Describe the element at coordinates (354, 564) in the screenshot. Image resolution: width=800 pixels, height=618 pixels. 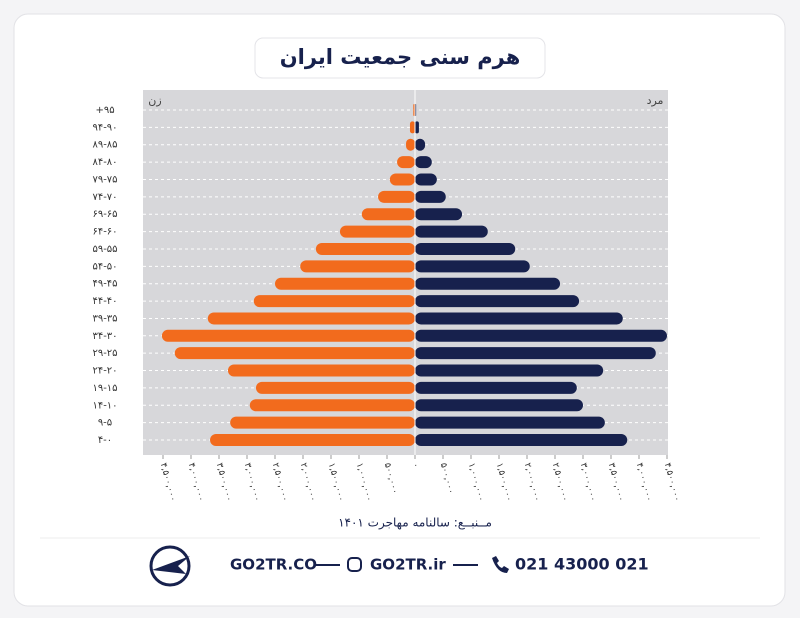
I see `instagram-icon` at that location.